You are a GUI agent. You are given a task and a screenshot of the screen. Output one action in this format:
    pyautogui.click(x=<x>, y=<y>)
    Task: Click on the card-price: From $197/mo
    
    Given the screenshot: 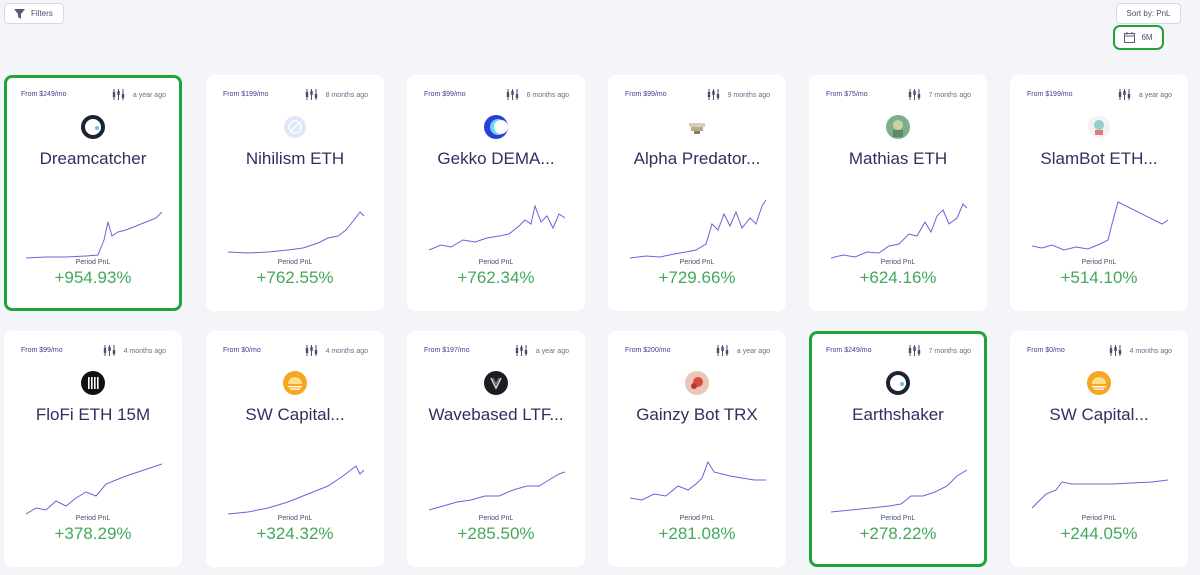 What is the action you would take?
    pyautogui.click(x=447, y=350)
    